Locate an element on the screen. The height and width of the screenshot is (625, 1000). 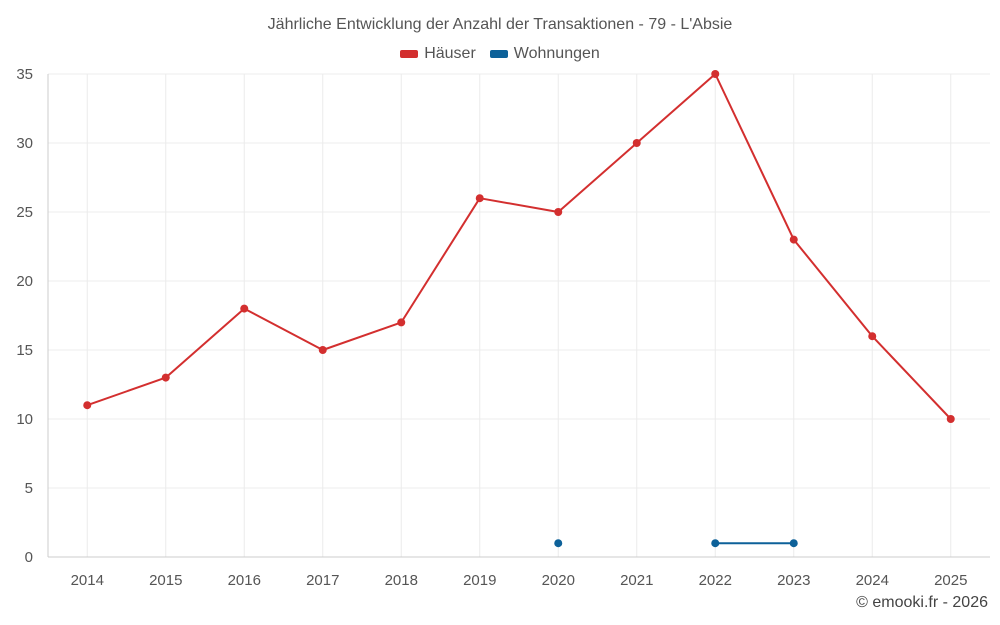
y-tick-label: 10 is located at coordinates (24, 419).